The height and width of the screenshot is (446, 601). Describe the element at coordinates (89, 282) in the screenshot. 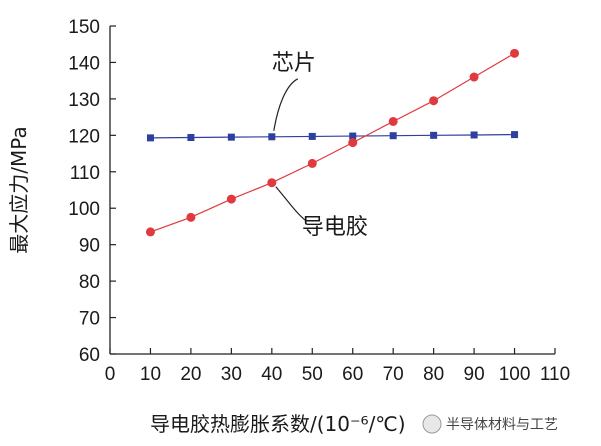

I see `y-tick-label: 80` at that location.